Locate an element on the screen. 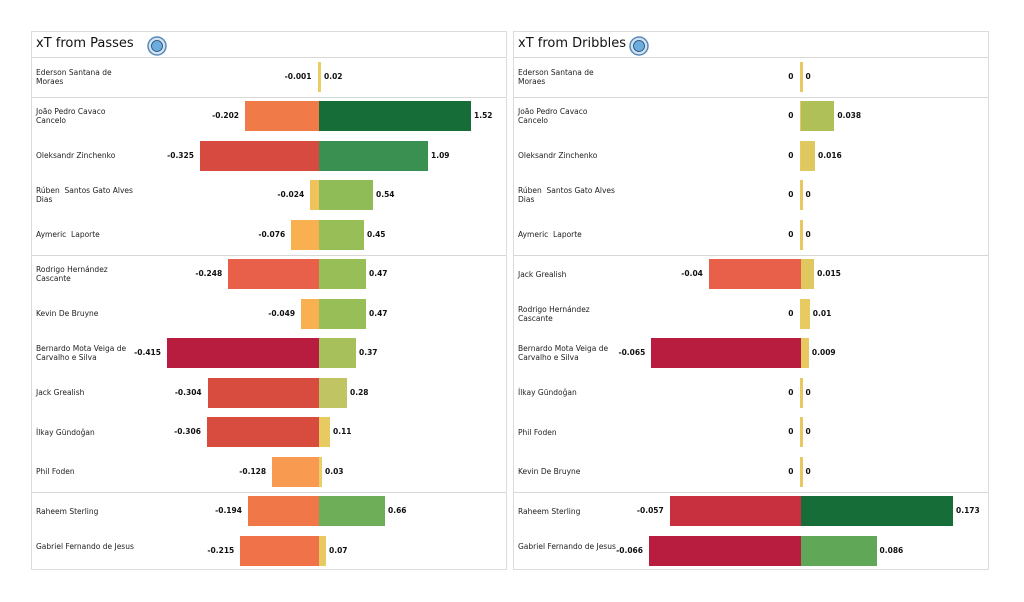 The width and height of the screenshot is (1024, 602). value-label: -0.001 is located at coordinates (298, 76).